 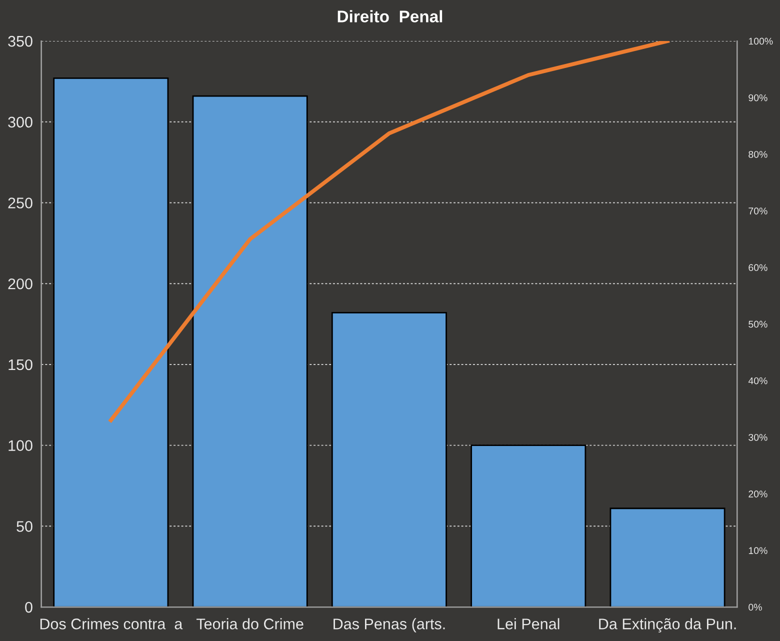 I want to click on chart-title: Direito Penal, so click(x=390, y=16).